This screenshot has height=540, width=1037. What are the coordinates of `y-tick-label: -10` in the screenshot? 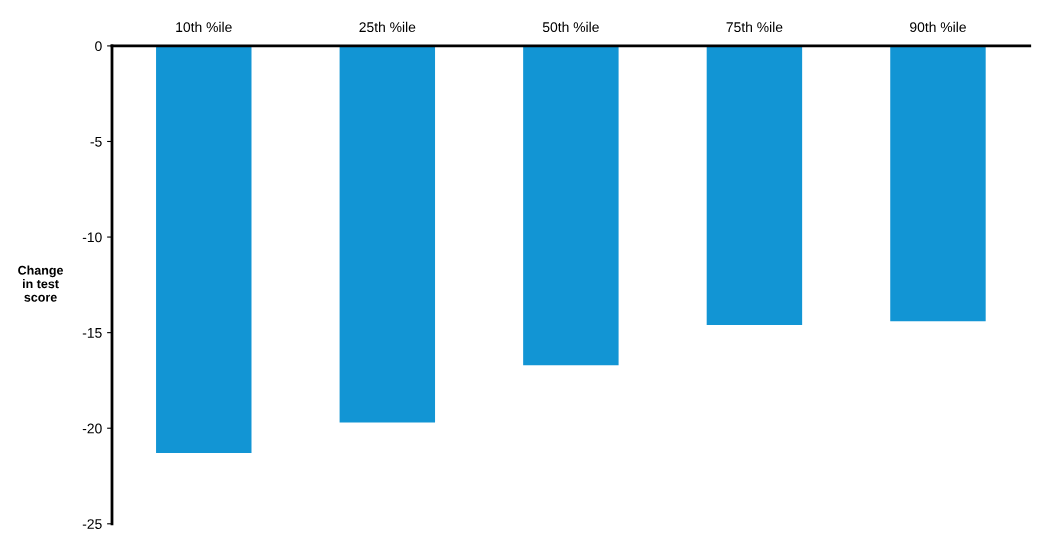 It's located at (92, 237).